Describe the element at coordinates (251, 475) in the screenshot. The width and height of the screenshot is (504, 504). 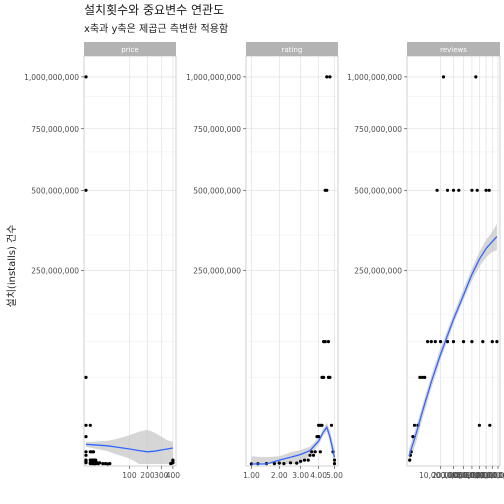
I see `x-tick-label: 1.00` at that location.